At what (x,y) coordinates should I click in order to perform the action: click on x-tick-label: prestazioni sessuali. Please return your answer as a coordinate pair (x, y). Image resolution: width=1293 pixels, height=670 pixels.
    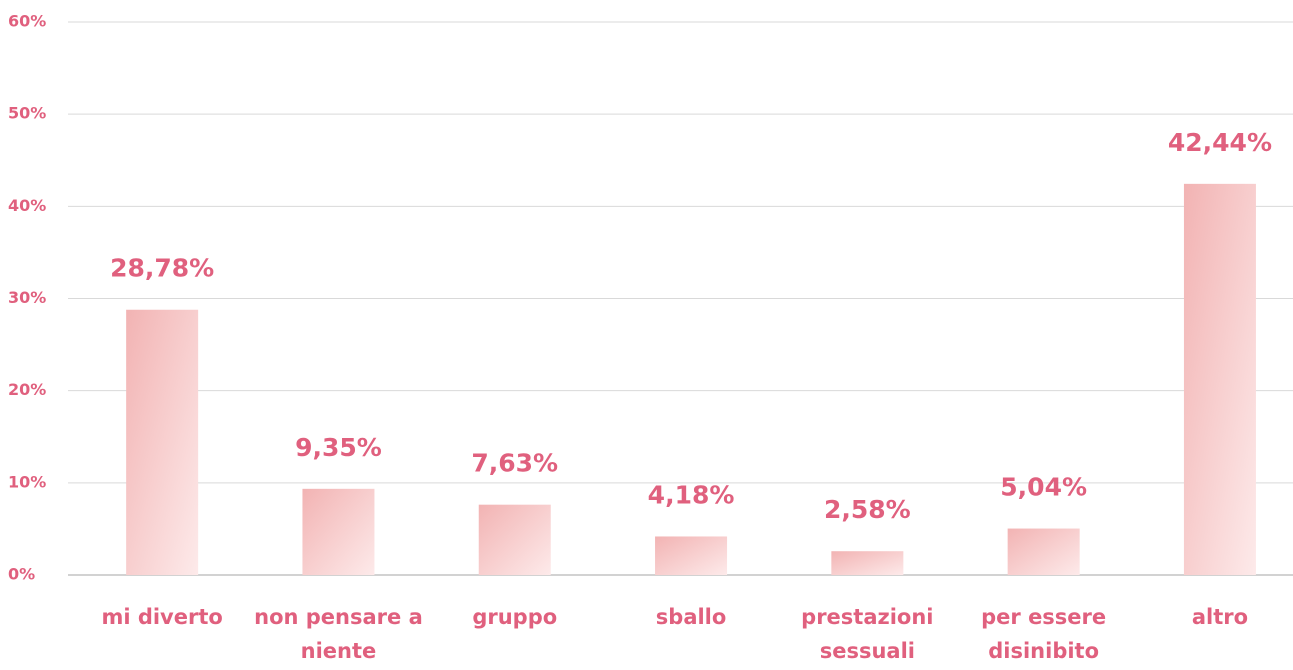
    Looking at the image, I should click on (867, 634).